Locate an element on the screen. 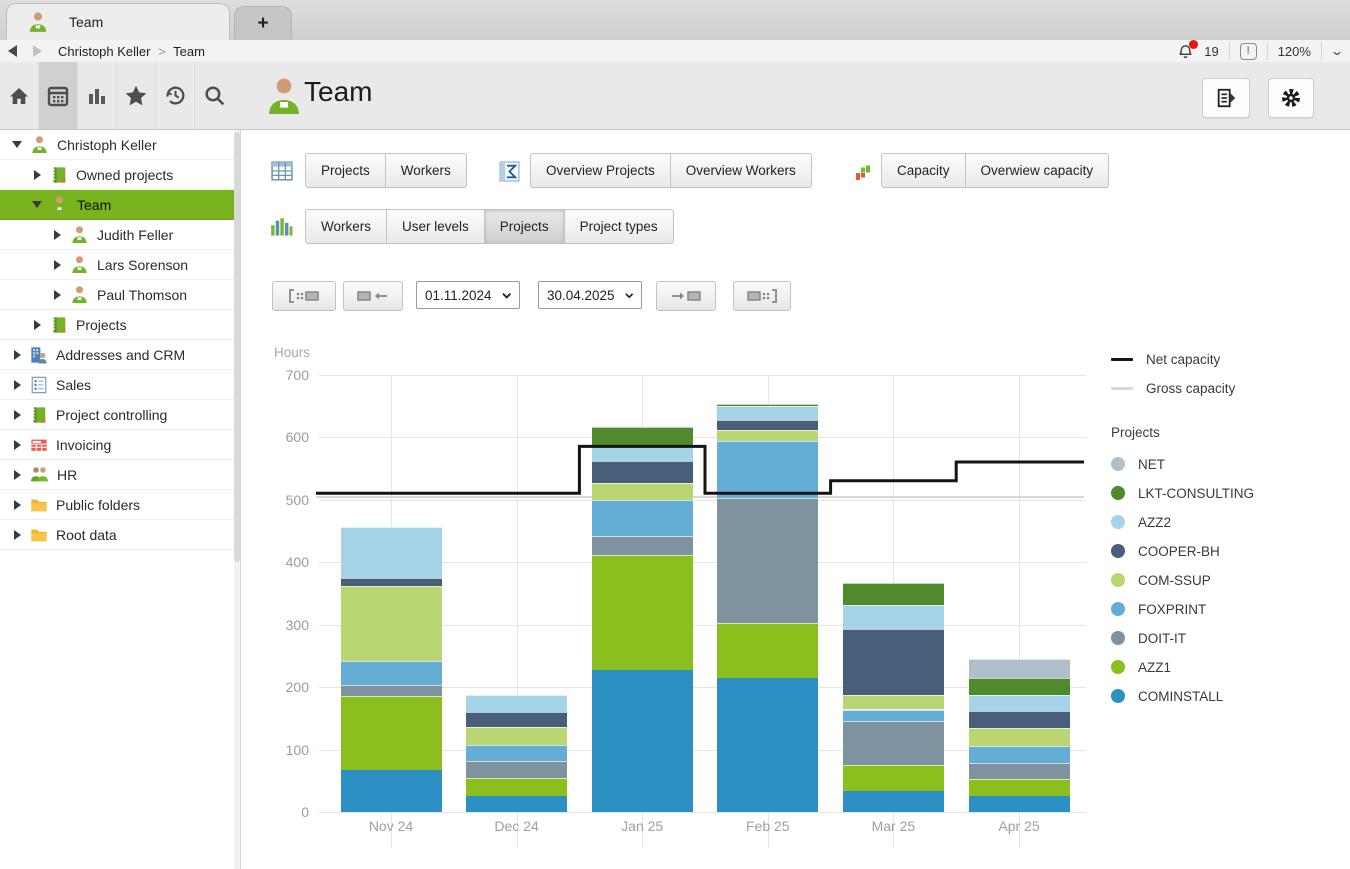 Image resolution: width=1350 pixels, height=869 pixels. end-date-select: 30.04.2025 is located at coordinates (590, 295).